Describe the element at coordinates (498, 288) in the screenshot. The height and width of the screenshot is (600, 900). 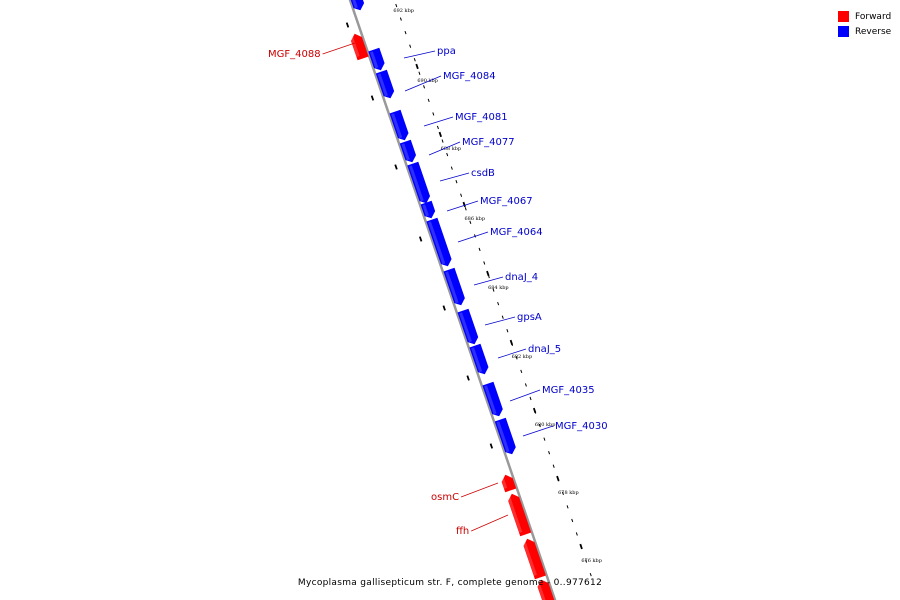
I see `tick-label: 684 kbp` at that location.